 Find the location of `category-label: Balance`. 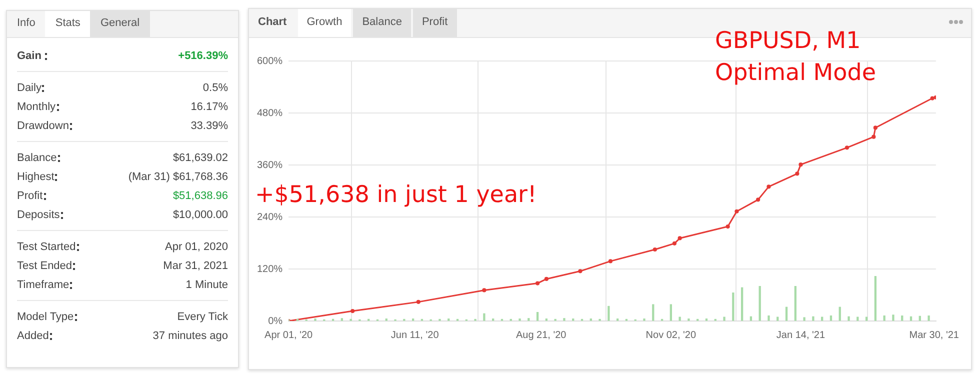

category-label: Balance is located at coordinates (37, 158).